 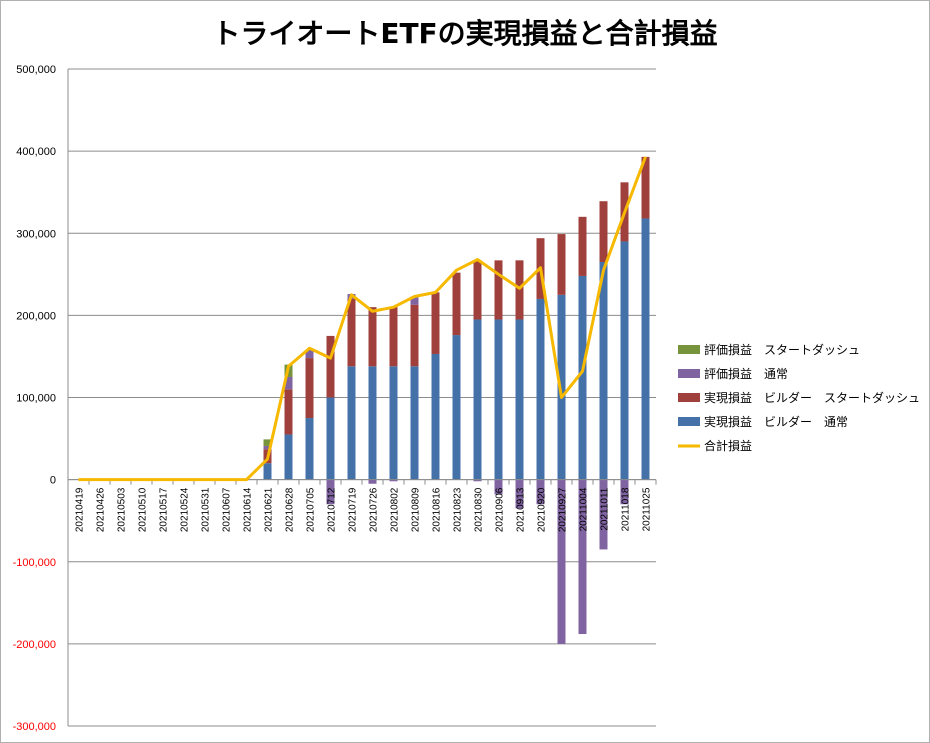 What do you see at coordinates (584, 509) in the screenshot?
I see `x-tick-label: 20211004` at bounding box center [584, 509].